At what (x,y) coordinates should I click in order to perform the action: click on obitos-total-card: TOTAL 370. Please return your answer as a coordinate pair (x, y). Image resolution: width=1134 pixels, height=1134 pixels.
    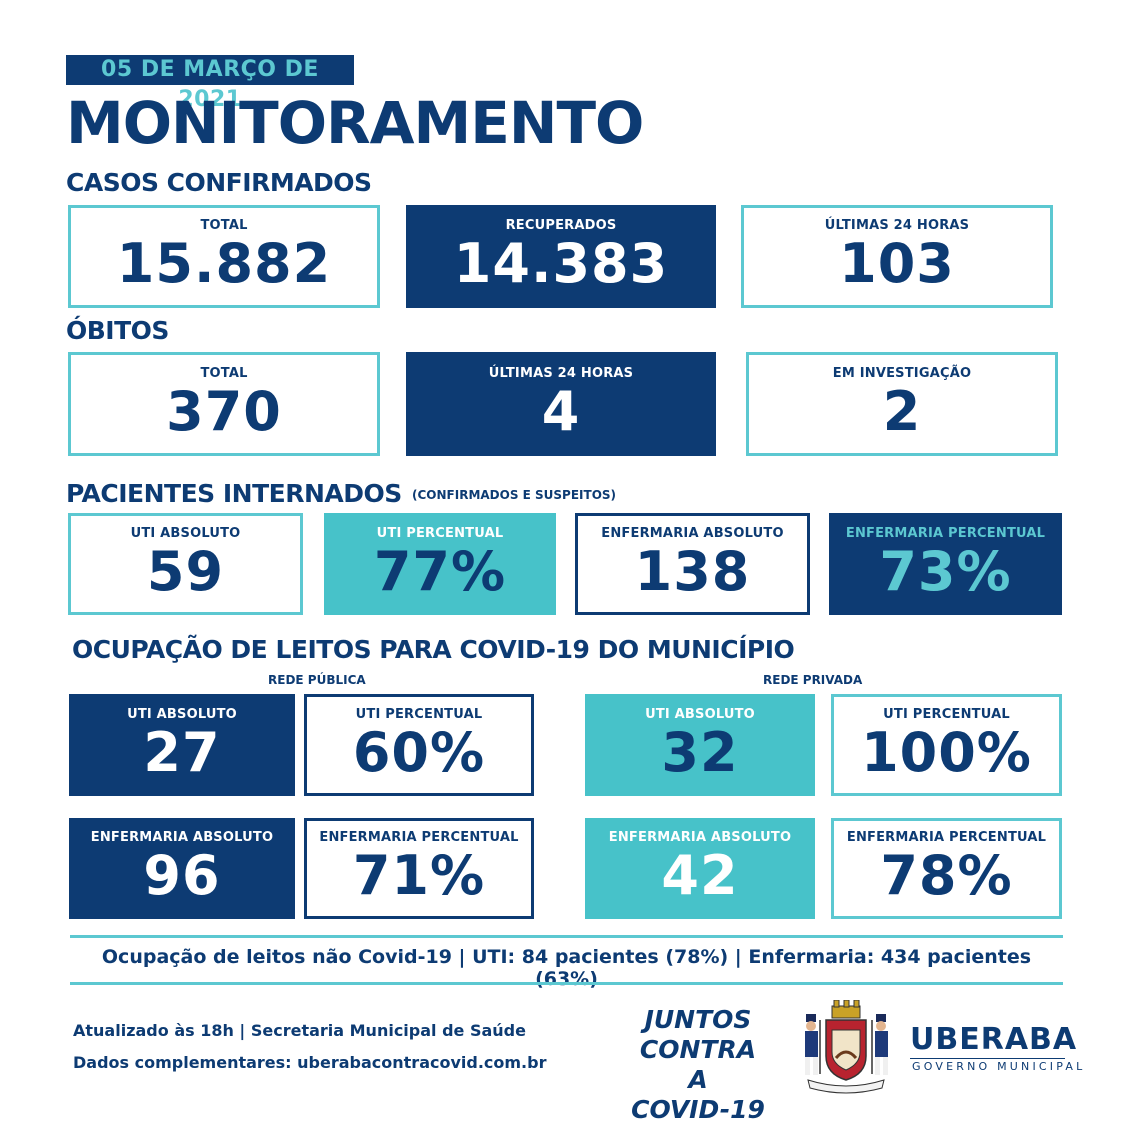
    Looking at the image, I should click on (224, 404).